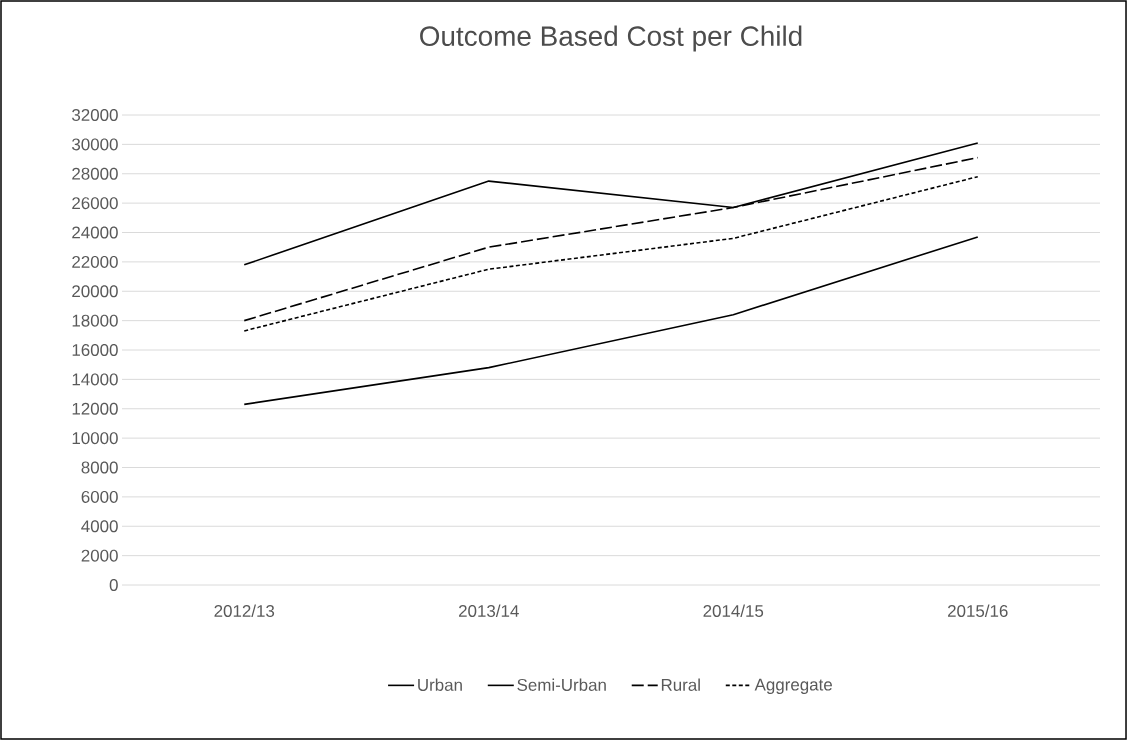  Describe the element at coordinates (440, 684) in the screenshot. I see `legend-label: Urban` at that location.